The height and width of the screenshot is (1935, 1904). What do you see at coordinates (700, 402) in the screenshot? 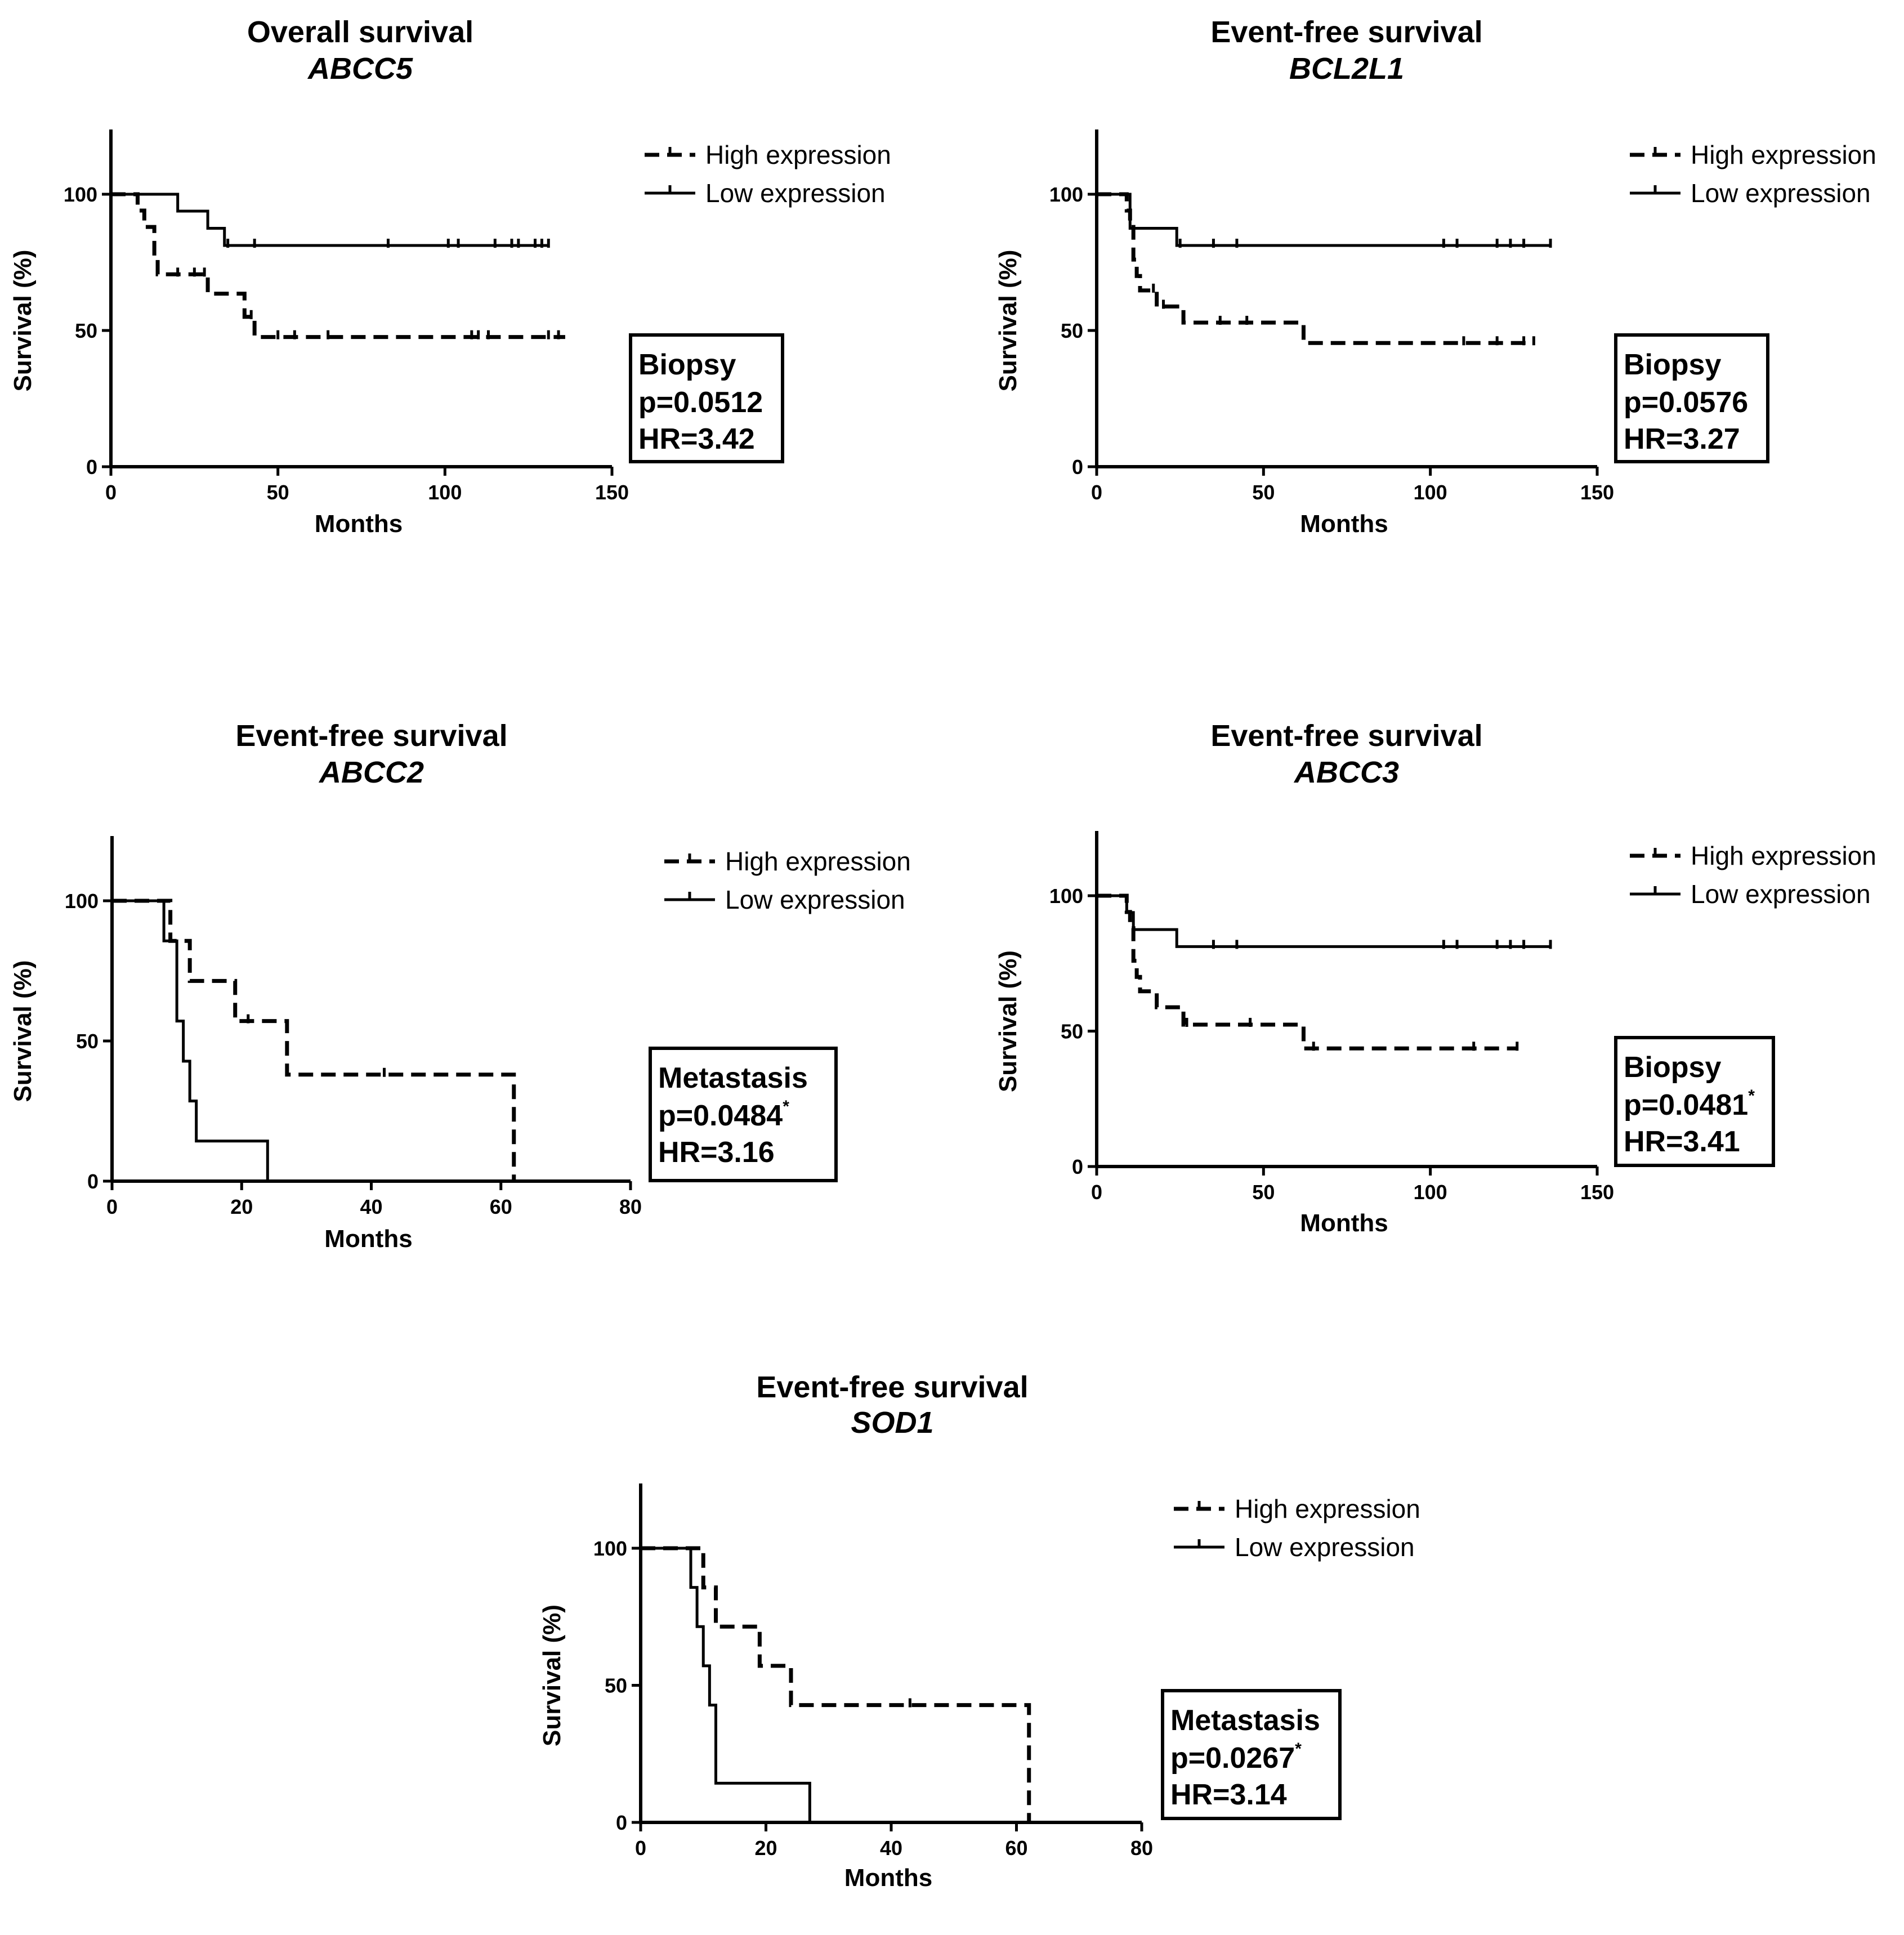
I see `stats-p-text: p=0.0512` at bounding box center [700, 402].